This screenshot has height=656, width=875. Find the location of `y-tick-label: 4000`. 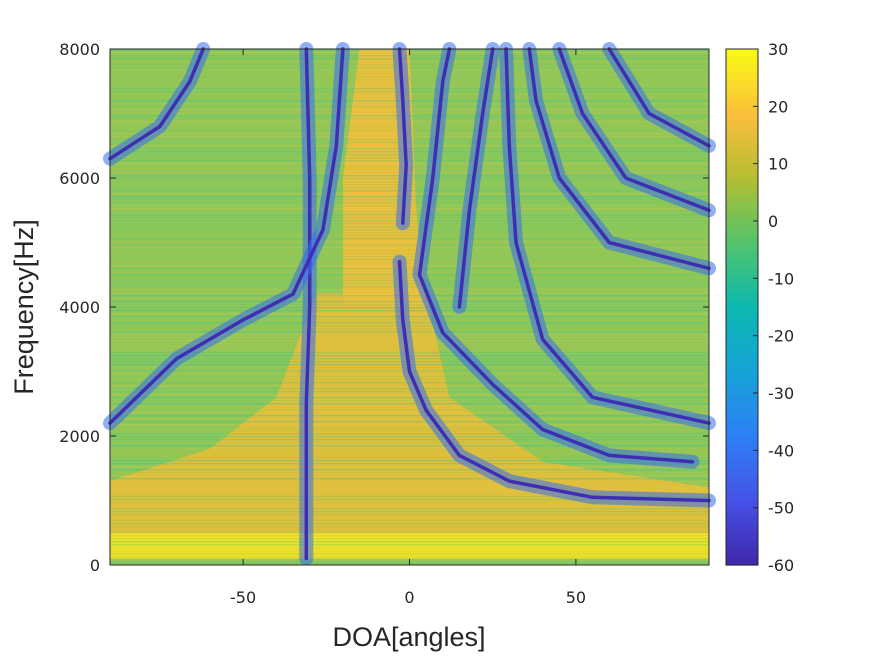

y-tick-label: 4000 is located at coordinates (79, 307).